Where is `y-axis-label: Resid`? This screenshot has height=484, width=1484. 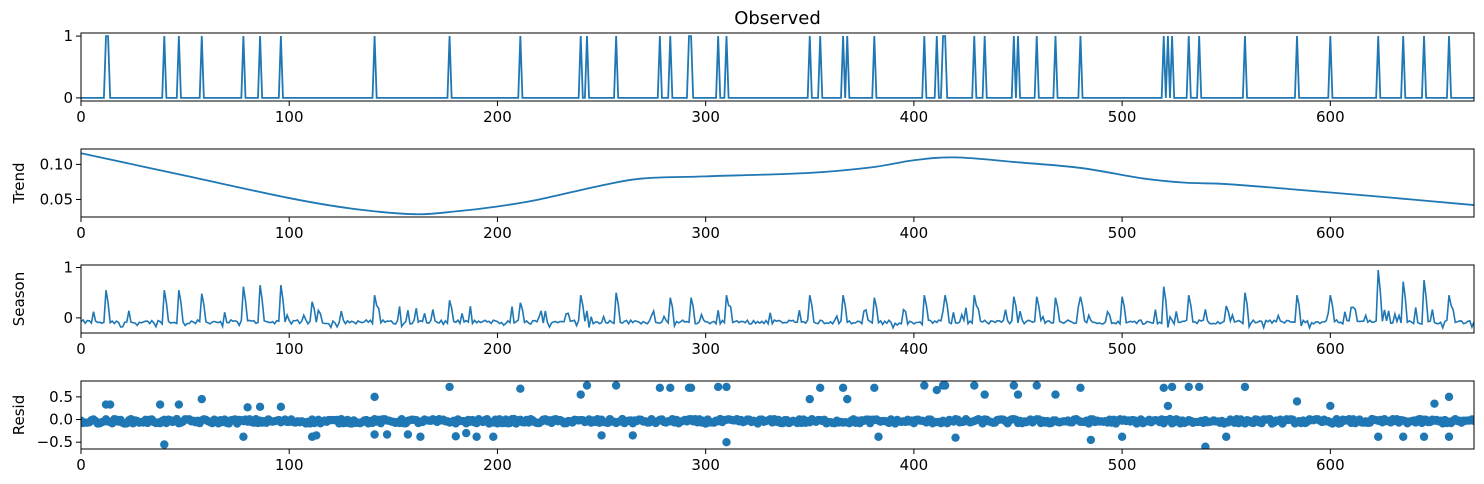 y-axis-label: Resid is located at coordinates (19, 415).